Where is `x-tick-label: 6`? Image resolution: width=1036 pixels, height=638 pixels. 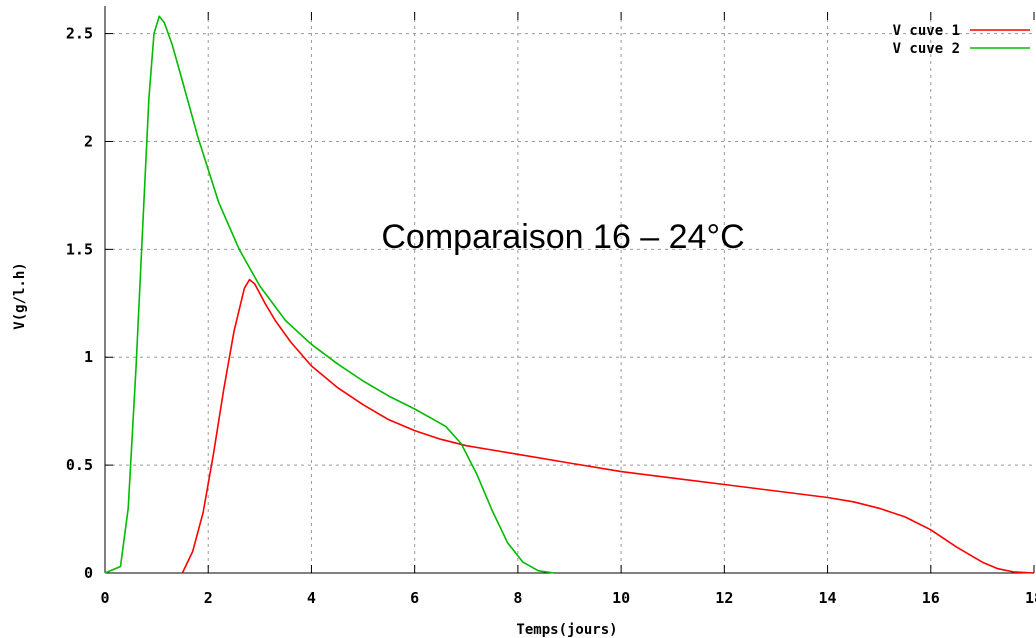
x-tick-label: 6 is located at coordinates (414, 598).